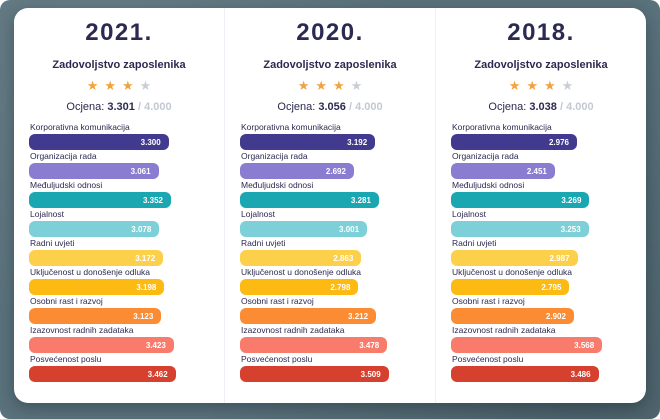 This screenshot has width=660, height=419. What do you see at coordinates (119, 194) in the screenshot?
I see `bar-row: Međuljudski odnosi 3.352` at bounding box center [119, 194].